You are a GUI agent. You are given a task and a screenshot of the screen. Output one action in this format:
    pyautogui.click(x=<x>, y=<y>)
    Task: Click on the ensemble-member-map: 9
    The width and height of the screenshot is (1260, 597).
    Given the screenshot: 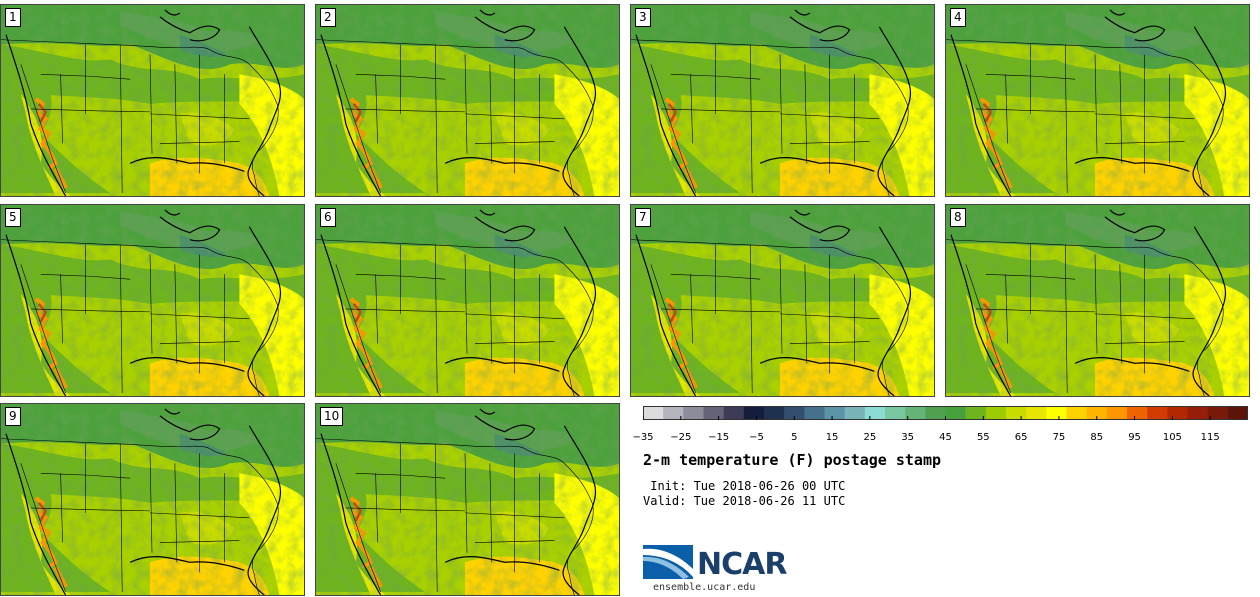 What is the action you would take?
    pyautogui.click(x=152, y=499)
    